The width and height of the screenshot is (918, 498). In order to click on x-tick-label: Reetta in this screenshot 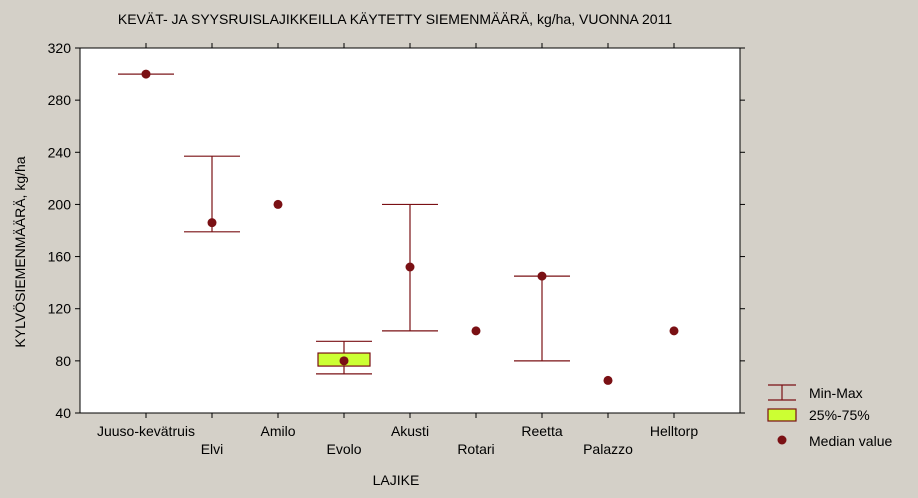, I will do `click(541, 431)`.